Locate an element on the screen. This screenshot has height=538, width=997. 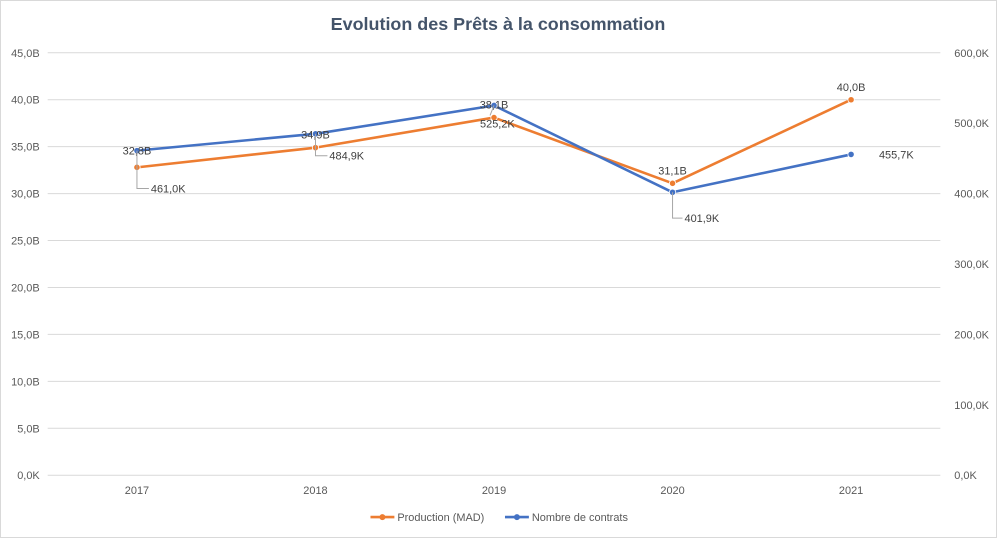
right-axis-tick-label: 300,0K is located at coordinates (971, 265).